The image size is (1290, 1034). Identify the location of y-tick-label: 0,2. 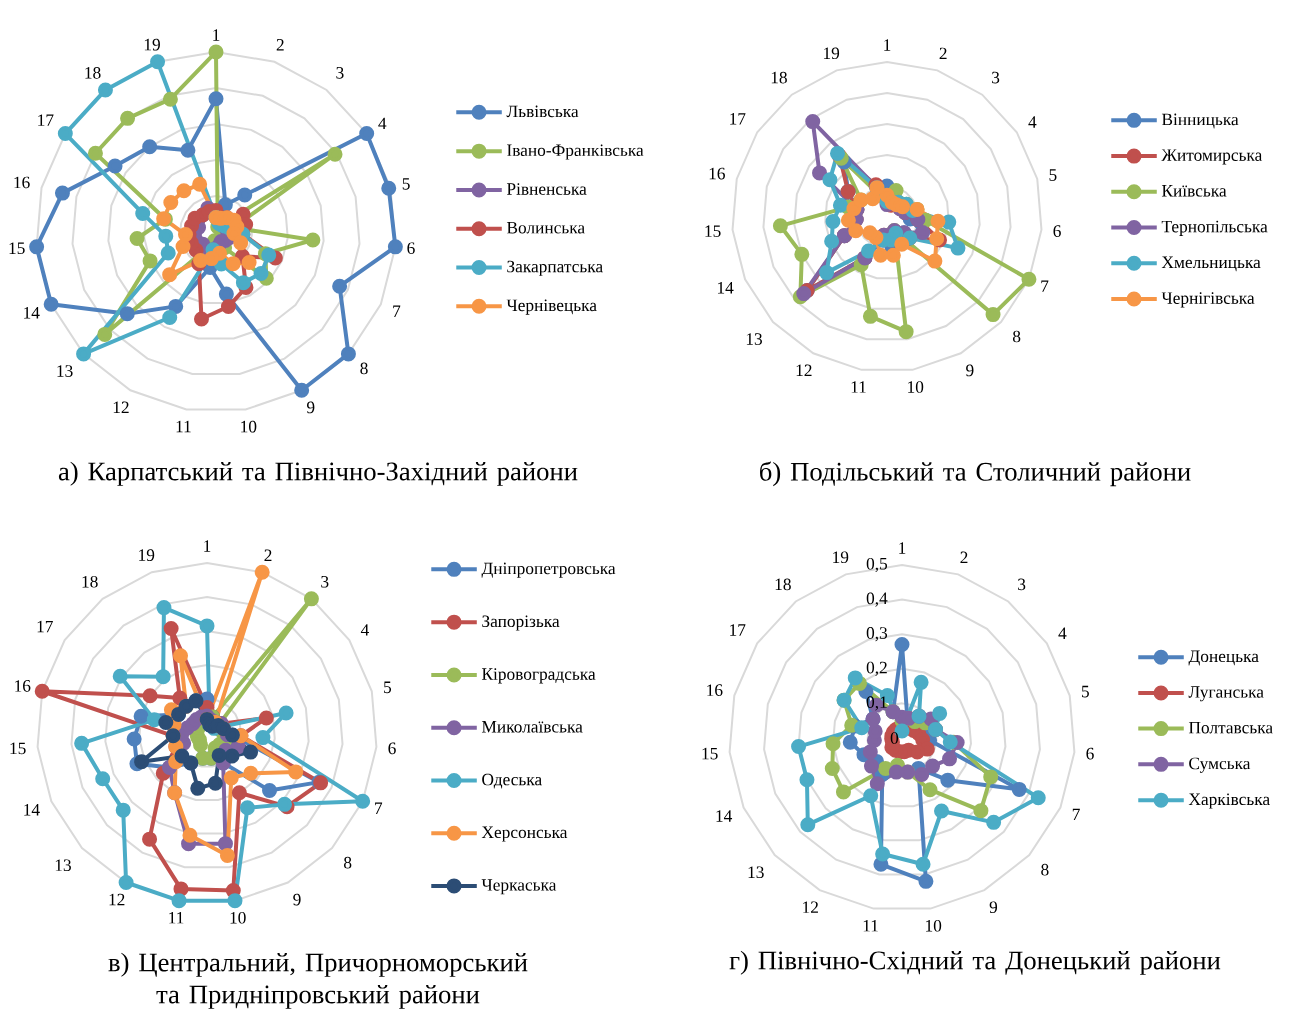
(876, 668).